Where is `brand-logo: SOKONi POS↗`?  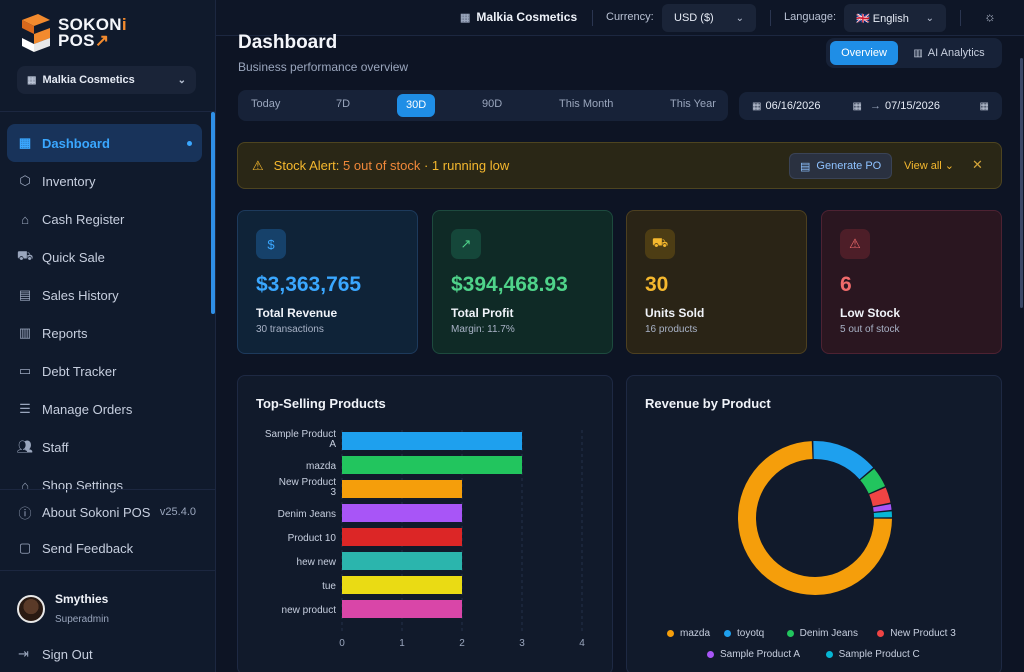 brand-logo: SOKONi POS↗ is located at coordinates (71, 33).